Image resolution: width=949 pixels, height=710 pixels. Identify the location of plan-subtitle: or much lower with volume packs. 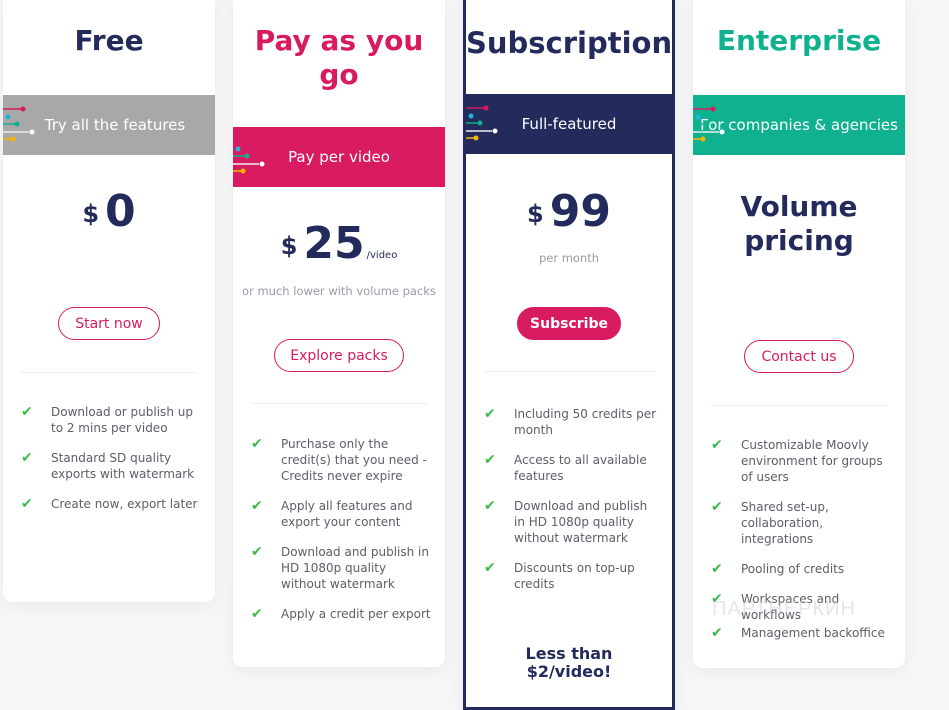
(339, 291).